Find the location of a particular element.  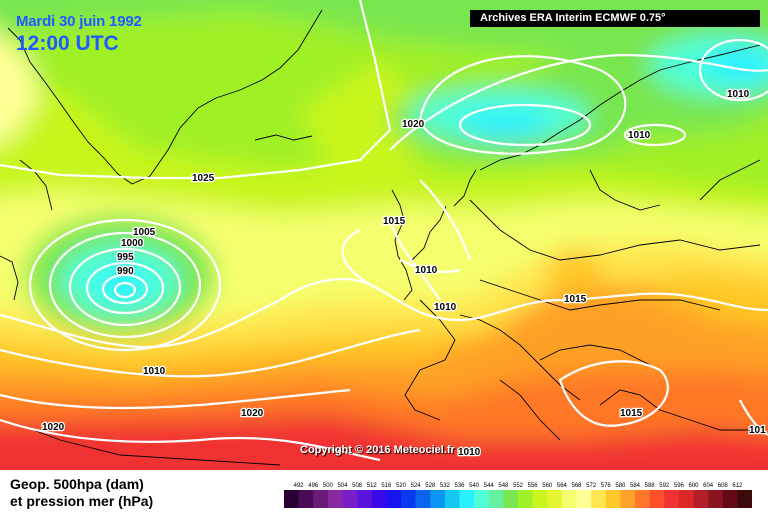

color-scale-tick-label: 536 is located at coordinates (459, 486).